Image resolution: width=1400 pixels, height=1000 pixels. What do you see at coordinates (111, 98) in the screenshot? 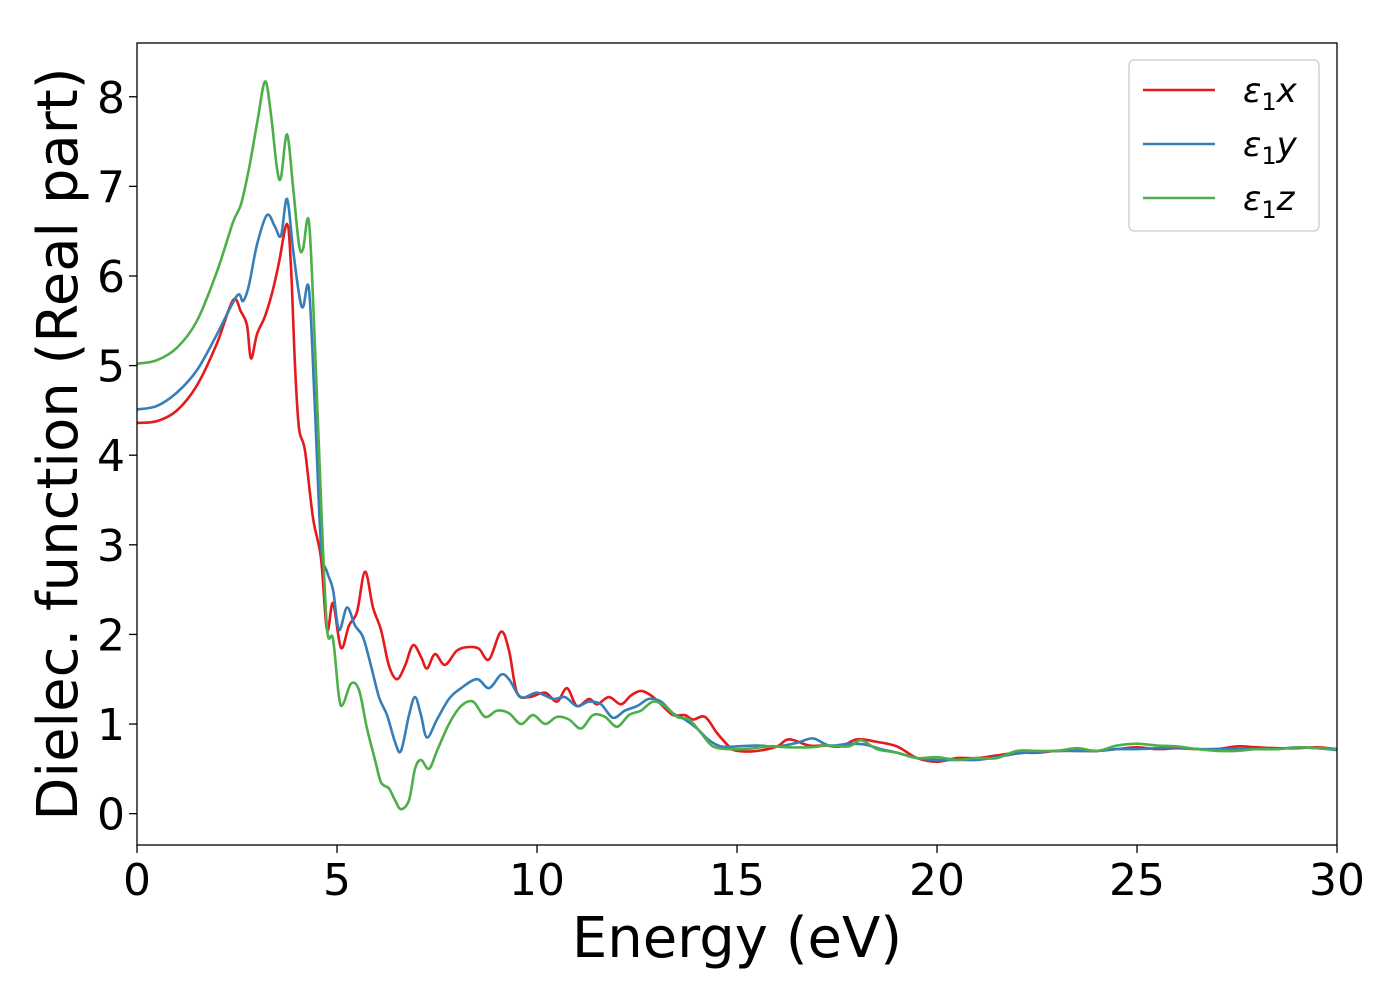
I see `y-tick-label: 8` at bounding box center [111, 98].